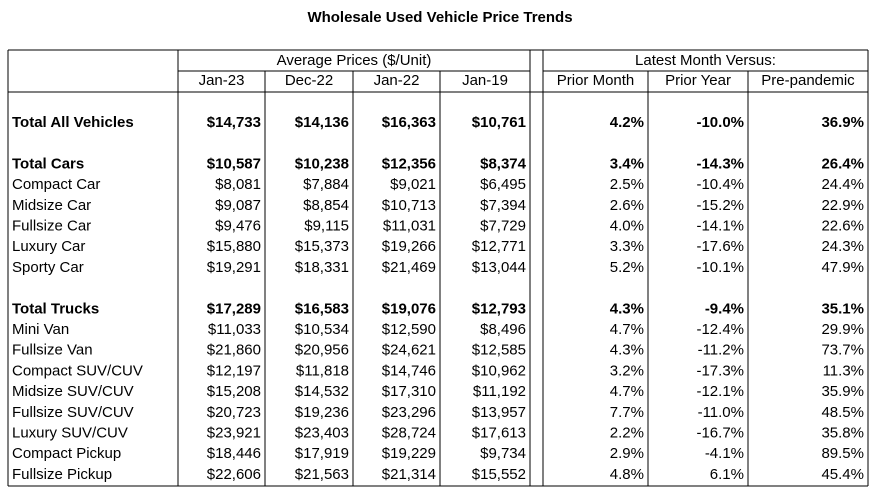 The width and height of the screenshot is (880, 495). What do you see at coordinates (499, 432) in the screenshot?
I see `cell: $17,613` at bounding box center [499, 432].